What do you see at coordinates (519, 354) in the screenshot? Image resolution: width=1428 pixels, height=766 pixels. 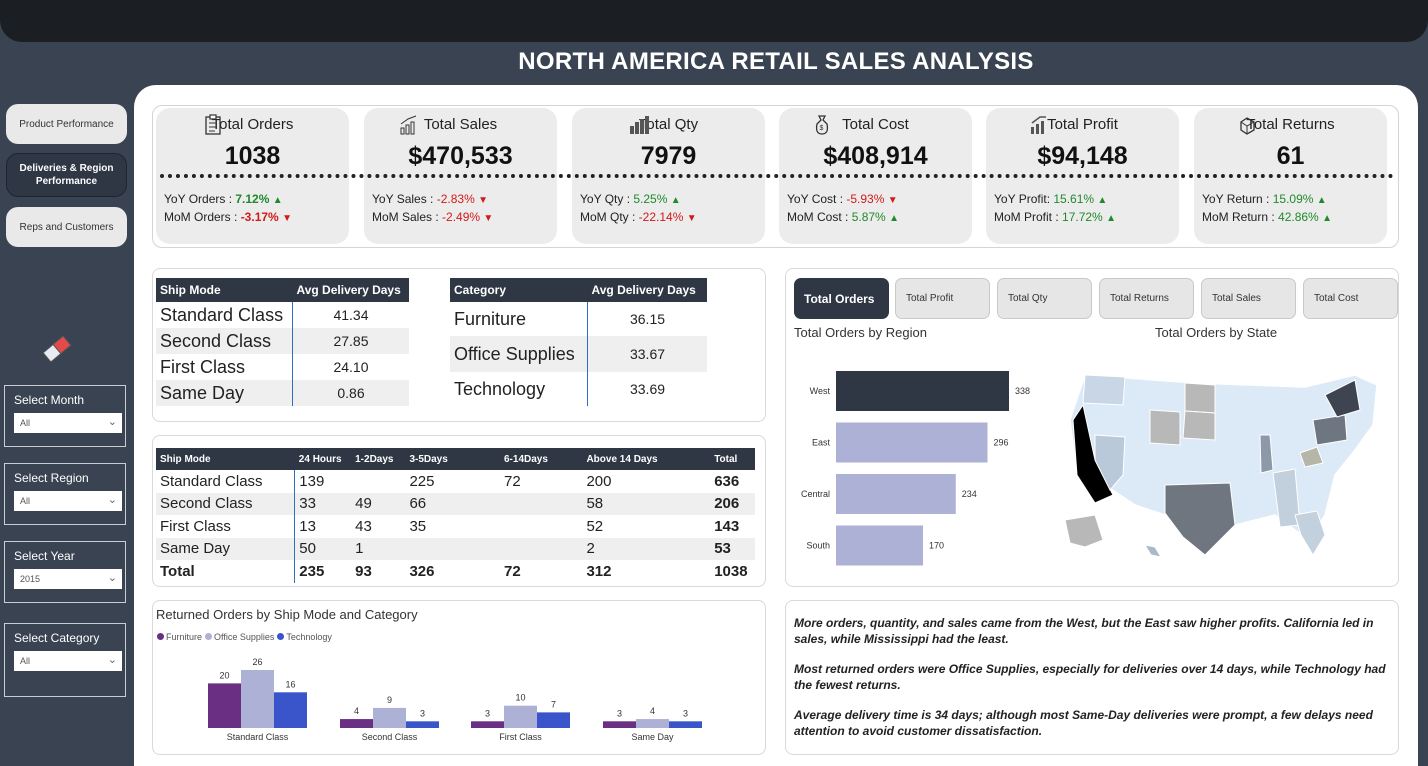 I see `table-cell: Office Supplies` at bounding box center [519, 354].